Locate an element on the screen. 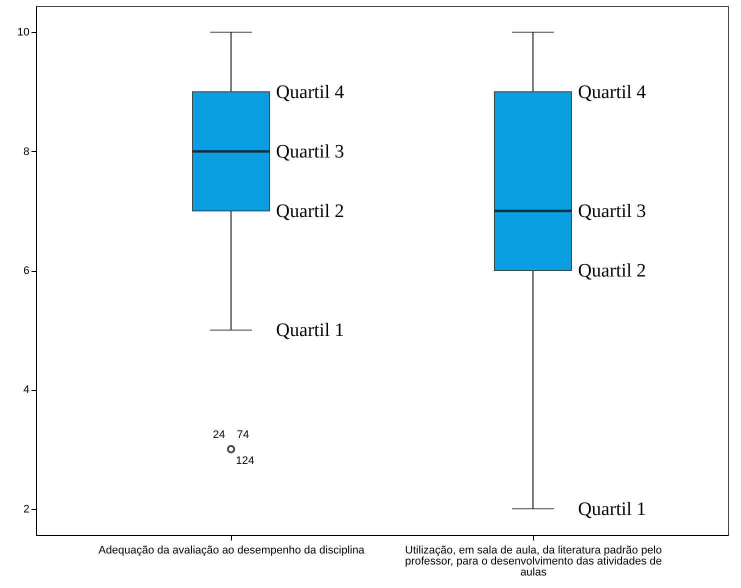 The image size is (741, 588). y-tick-label: 2 is located at coordinates (26, 509).